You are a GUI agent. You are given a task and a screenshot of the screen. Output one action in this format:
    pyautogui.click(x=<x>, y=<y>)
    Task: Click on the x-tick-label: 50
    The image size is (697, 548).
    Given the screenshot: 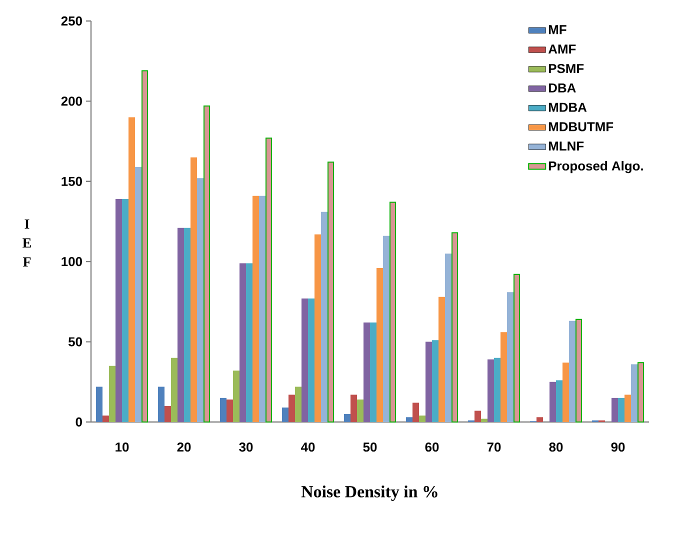 What is the action you would take?
    pyautogui.click(x=370, y=447)
    